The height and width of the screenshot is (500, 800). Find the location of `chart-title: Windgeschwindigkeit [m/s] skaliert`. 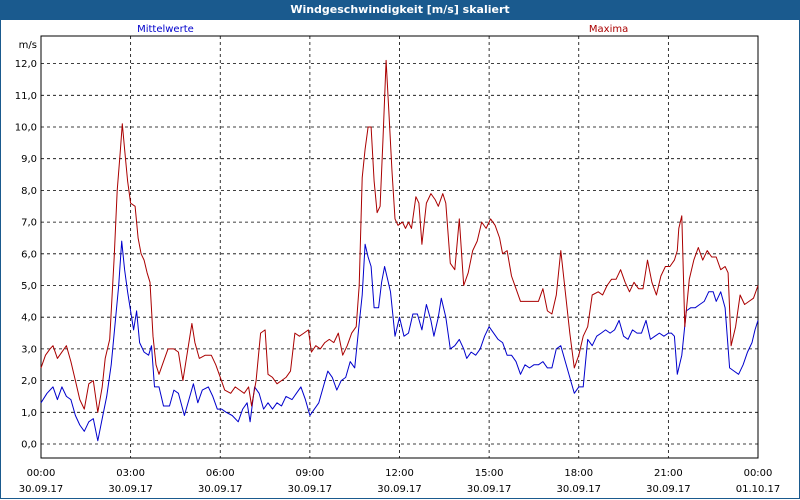

chart-title: Windgeschwindigkeit [m/s] skaliert is located at coordinates (400, 10).